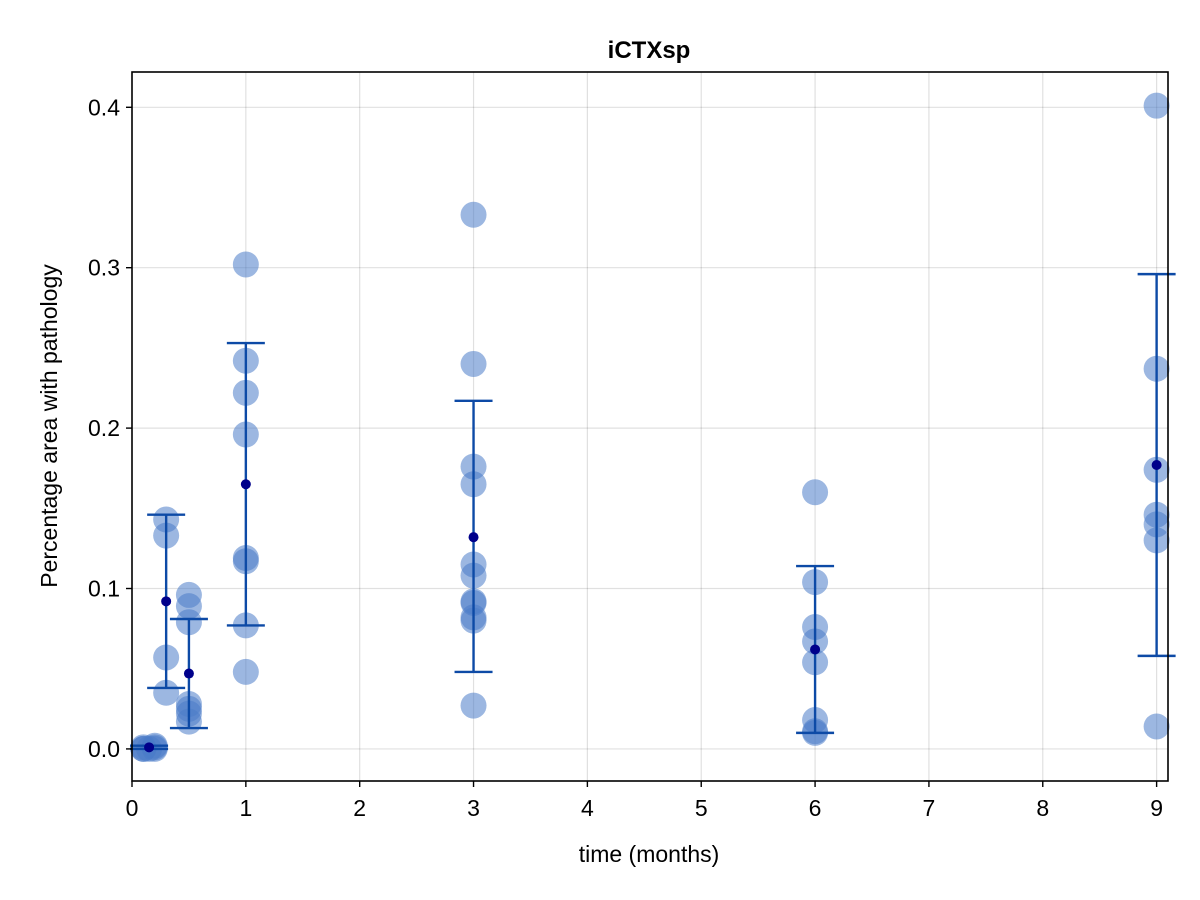  I want to click on x-tick-label: 4, so click(587, 808).